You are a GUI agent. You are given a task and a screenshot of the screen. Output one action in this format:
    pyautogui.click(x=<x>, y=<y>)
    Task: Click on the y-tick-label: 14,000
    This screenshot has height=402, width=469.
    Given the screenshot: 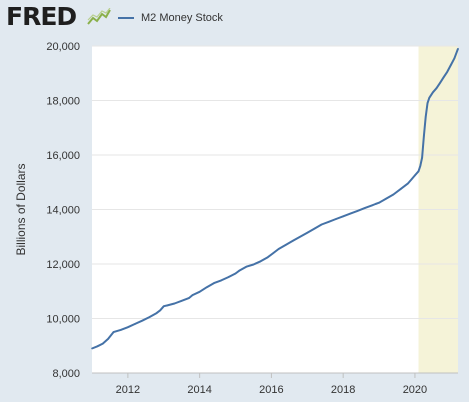 What is the action you would take?
    pyautogui.click(x=63, y=211)
    